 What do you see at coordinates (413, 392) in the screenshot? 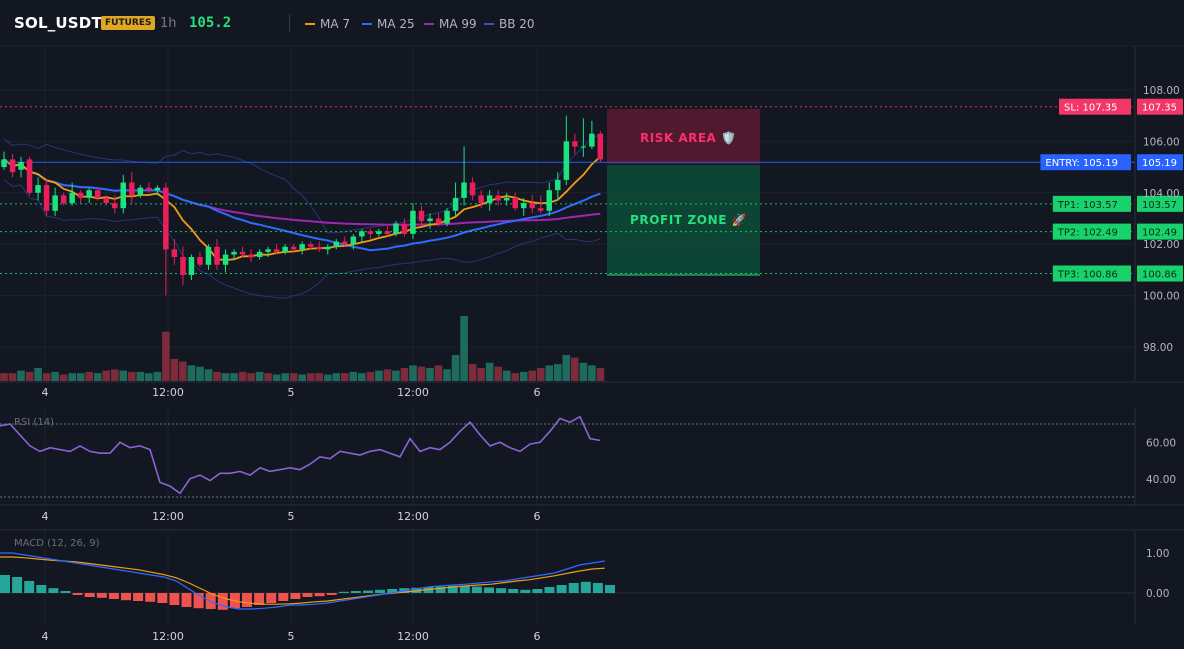
I see `time-label-0-3: 12:00` at bounding box center [413, 392].